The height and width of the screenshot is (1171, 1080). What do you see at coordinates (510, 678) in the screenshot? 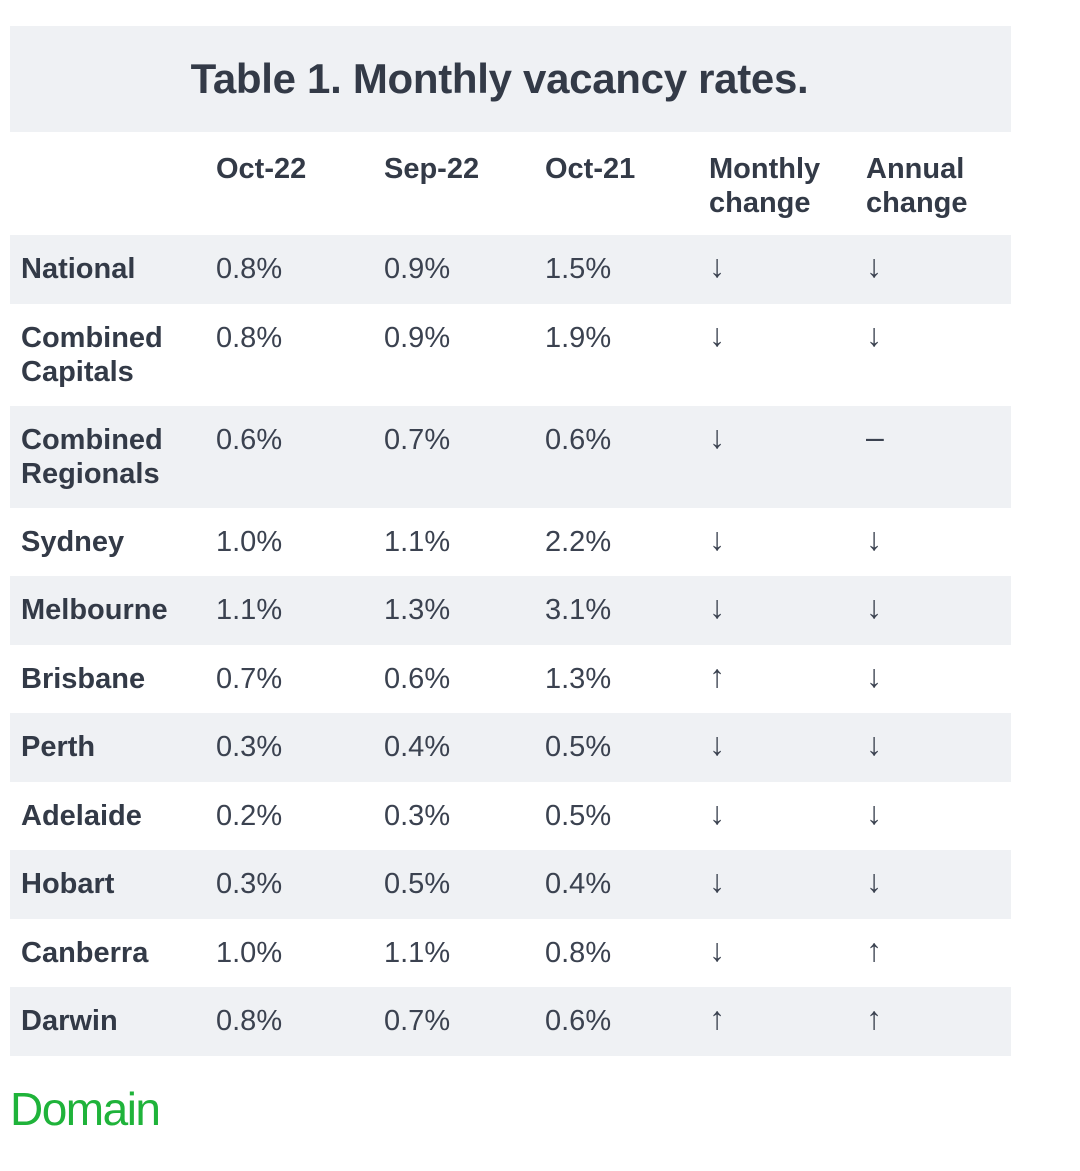
I see `table-row: Brisbane 0.7% 0.6% 1.3% ↑ ↓` at bounding box center [510, 678].